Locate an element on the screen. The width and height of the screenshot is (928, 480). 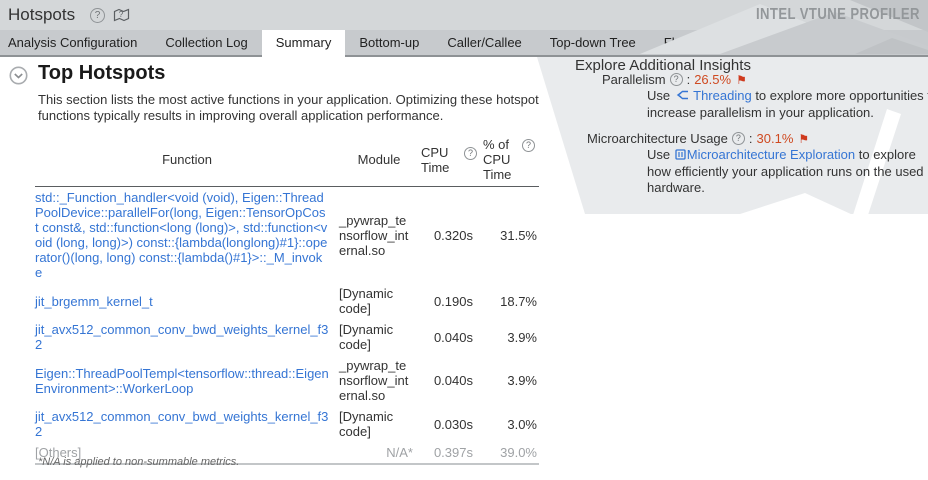
cpu-time-cell: 0.190s is located at coordinates (453, 301).